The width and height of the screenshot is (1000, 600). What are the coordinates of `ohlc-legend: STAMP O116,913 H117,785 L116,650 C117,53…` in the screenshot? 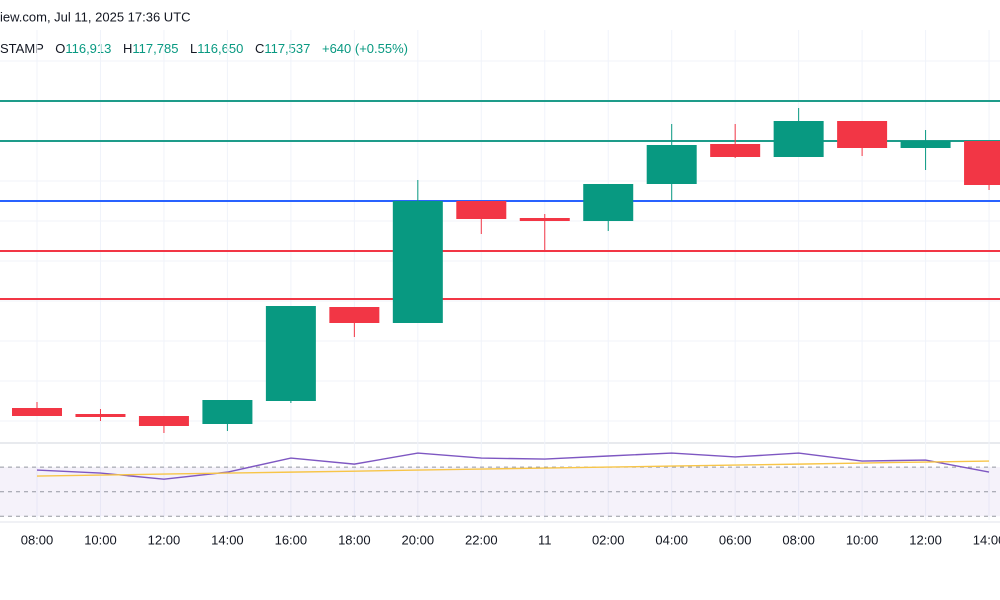 It's located at (204, 48).